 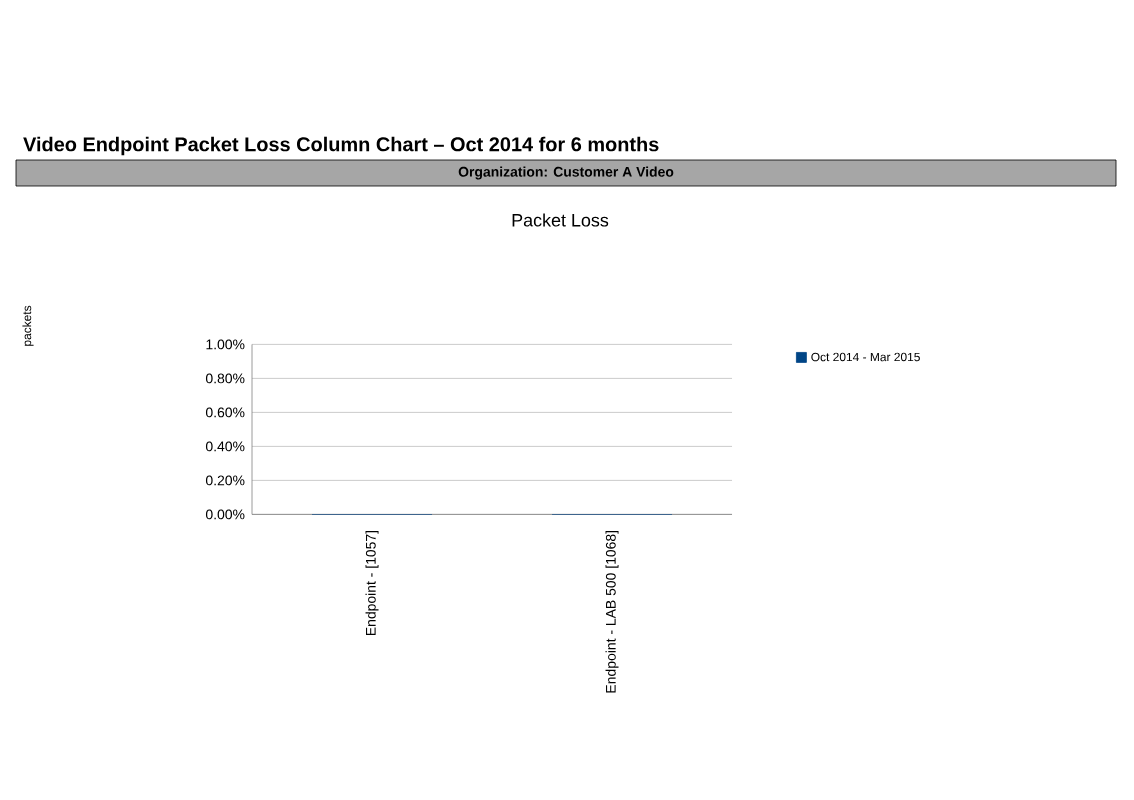 I want to click on text: Video Endpoint Packet Loss Column Chart – Oct 2014 for 6 months, so click(x=341, y=146).